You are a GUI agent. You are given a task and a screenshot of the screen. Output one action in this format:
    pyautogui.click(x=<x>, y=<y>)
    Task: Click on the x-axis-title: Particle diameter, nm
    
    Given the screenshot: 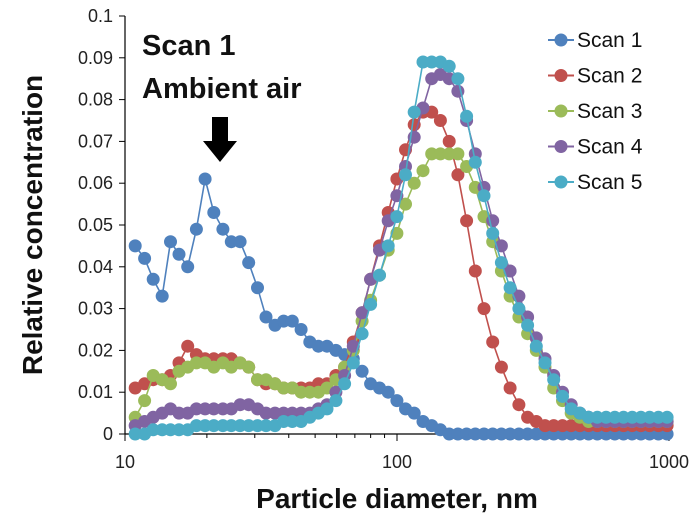 What is the action you would take?
    pyautogui.click(x=397, y=498)
    